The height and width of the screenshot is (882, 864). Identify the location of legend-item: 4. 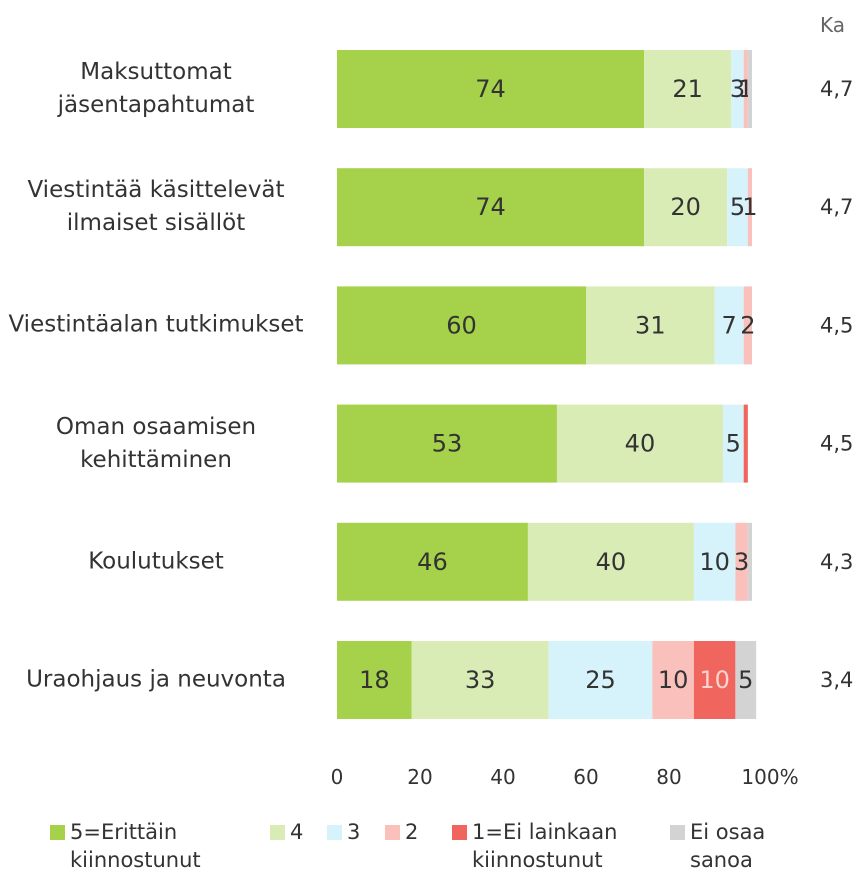
(295, 832).